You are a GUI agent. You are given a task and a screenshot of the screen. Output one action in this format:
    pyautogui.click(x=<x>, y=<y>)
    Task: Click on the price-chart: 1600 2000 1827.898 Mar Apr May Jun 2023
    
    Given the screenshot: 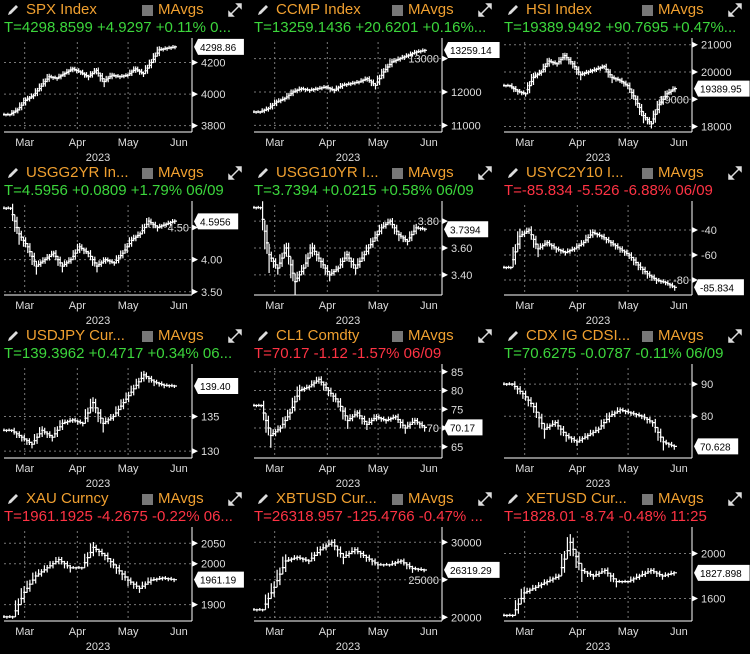 What is the action you would take?
    pyautogui.click(x=625, y=589)
    